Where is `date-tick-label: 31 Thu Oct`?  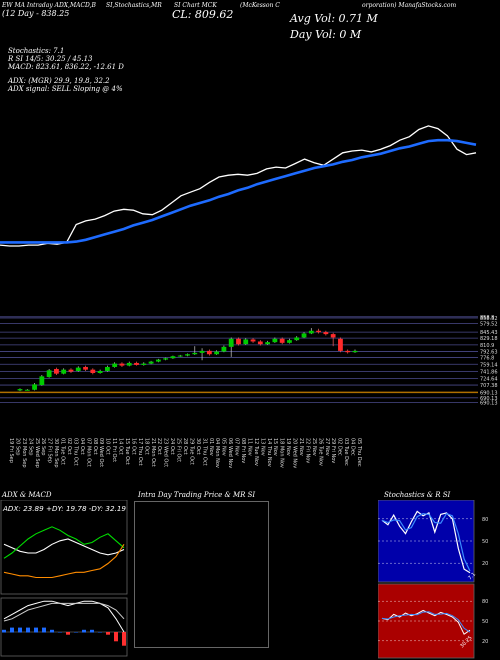
date-tick-label: 31 Thu Oct is located at coordinates (204, 452).